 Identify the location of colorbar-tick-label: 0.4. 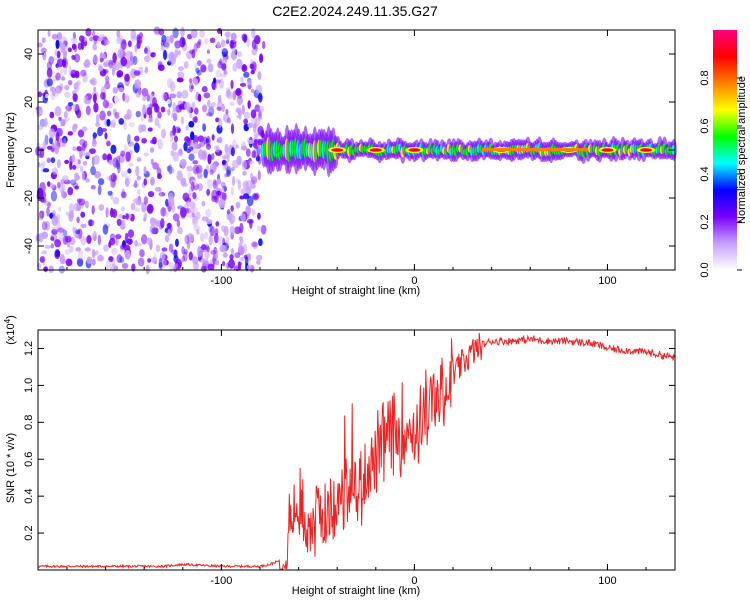
(705, 173).